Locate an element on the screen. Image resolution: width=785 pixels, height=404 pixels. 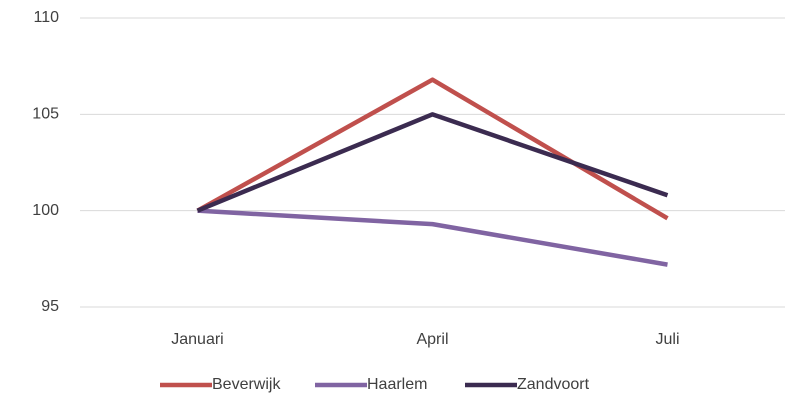
x-tick-label: Juli is located at coordinates (667, 339).